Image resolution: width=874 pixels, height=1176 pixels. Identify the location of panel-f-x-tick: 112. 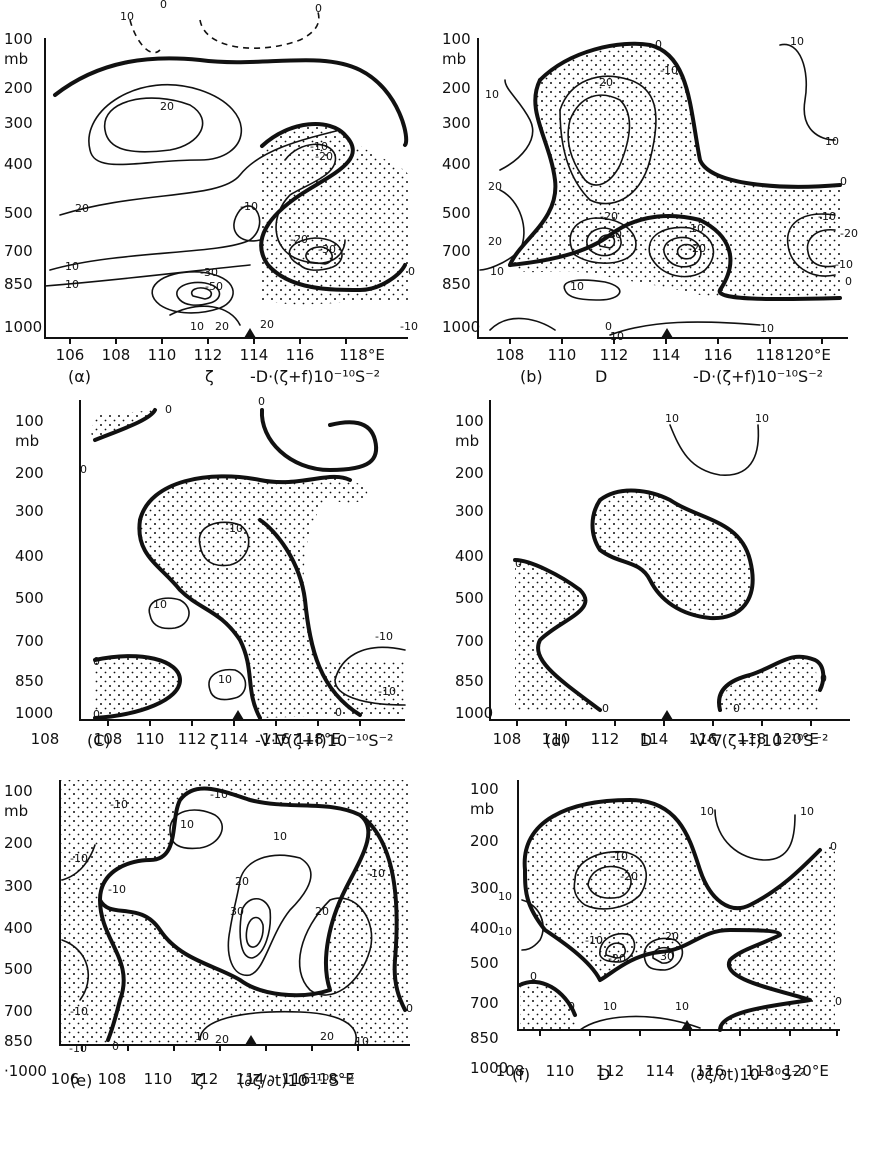
(610, 1071).